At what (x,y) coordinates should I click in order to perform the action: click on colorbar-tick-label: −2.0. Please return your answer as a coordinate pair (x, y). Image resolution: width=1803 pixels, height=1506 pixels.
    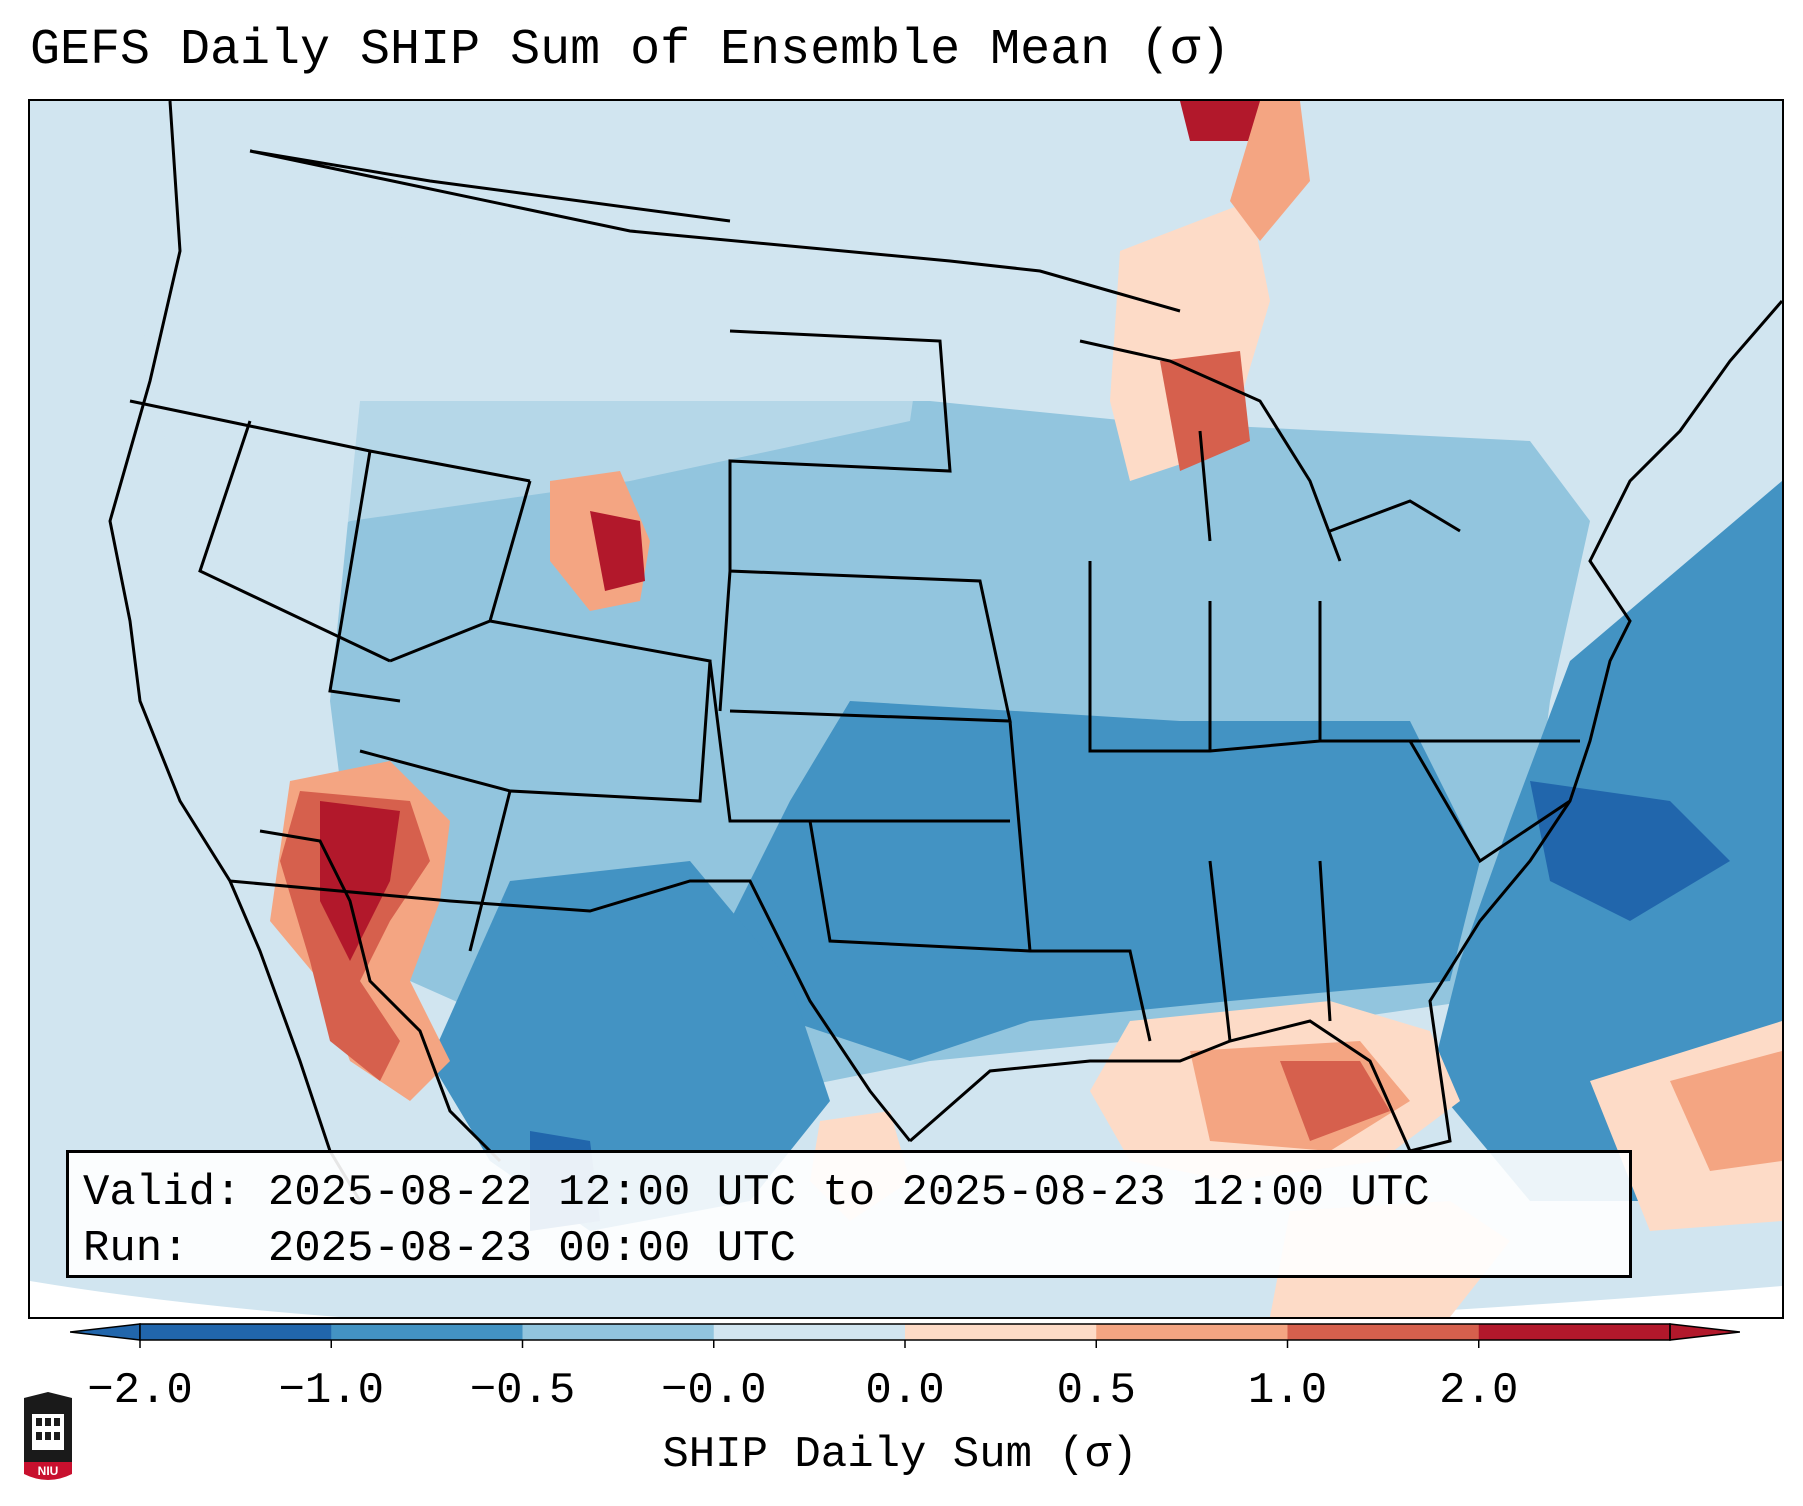
    Looking at the image, I should click on (140, 1391).